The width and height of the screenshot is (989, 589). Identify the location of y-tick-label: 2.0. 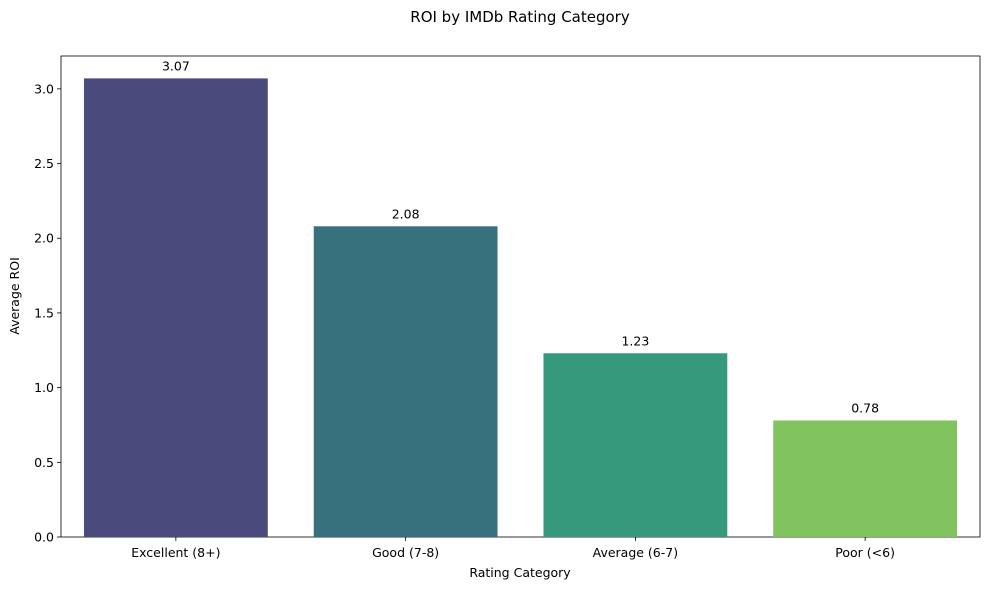
(44, 238).